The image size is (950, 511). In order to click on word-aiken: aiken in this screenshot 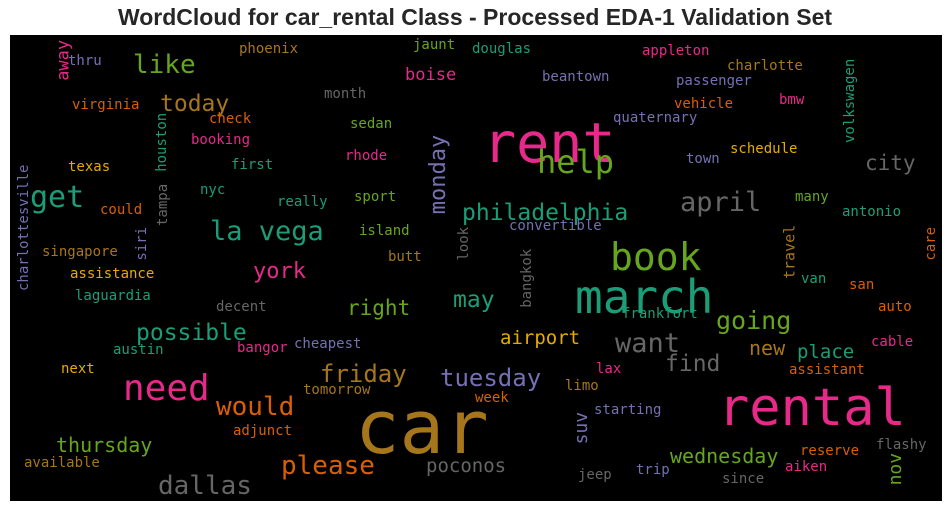, I will do `click(806, 467)`.